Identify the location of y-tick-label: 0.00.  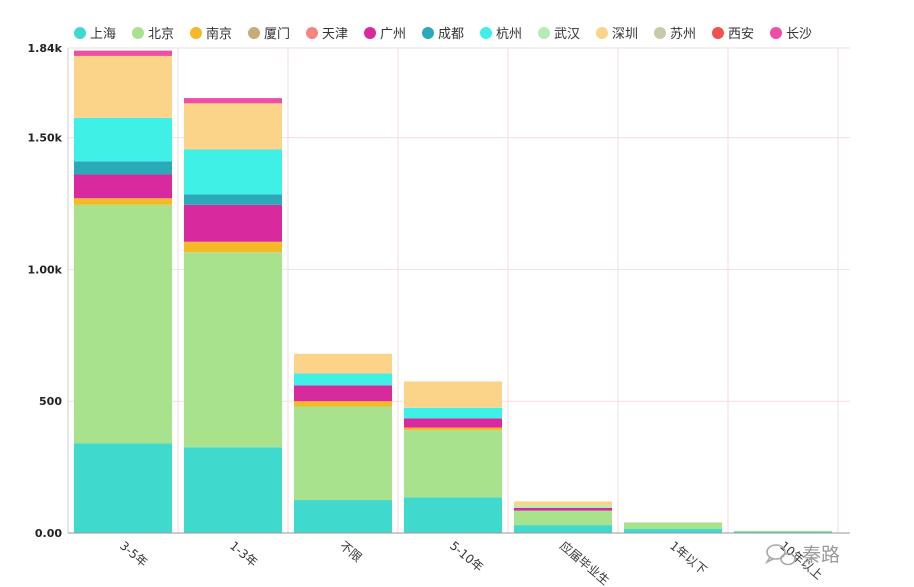
(48, 533).